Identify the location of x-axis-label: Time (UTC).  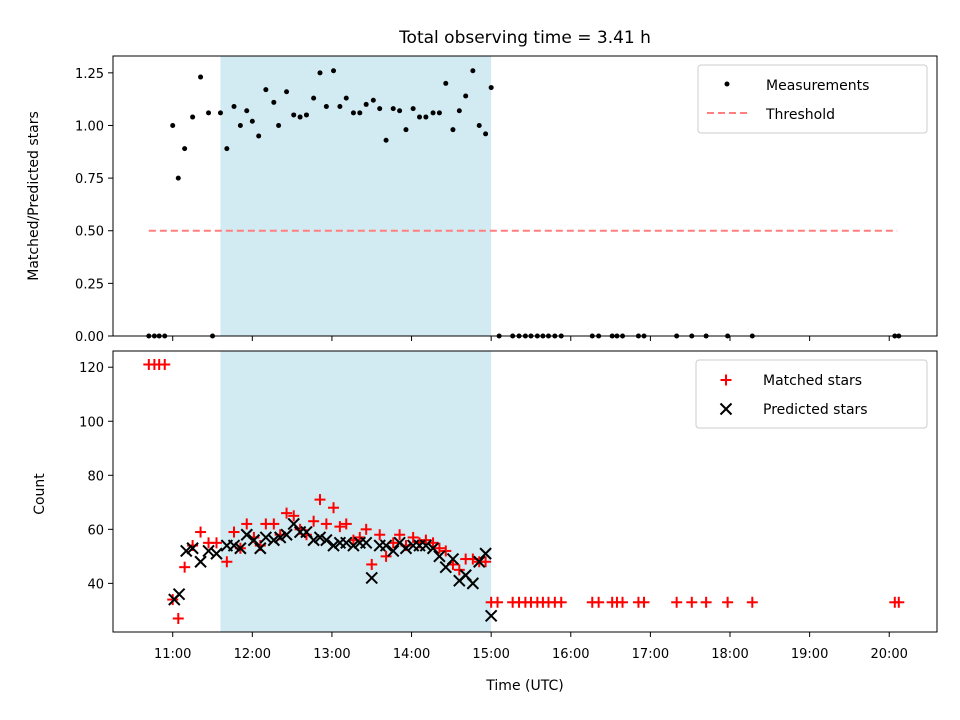
(524, 686).